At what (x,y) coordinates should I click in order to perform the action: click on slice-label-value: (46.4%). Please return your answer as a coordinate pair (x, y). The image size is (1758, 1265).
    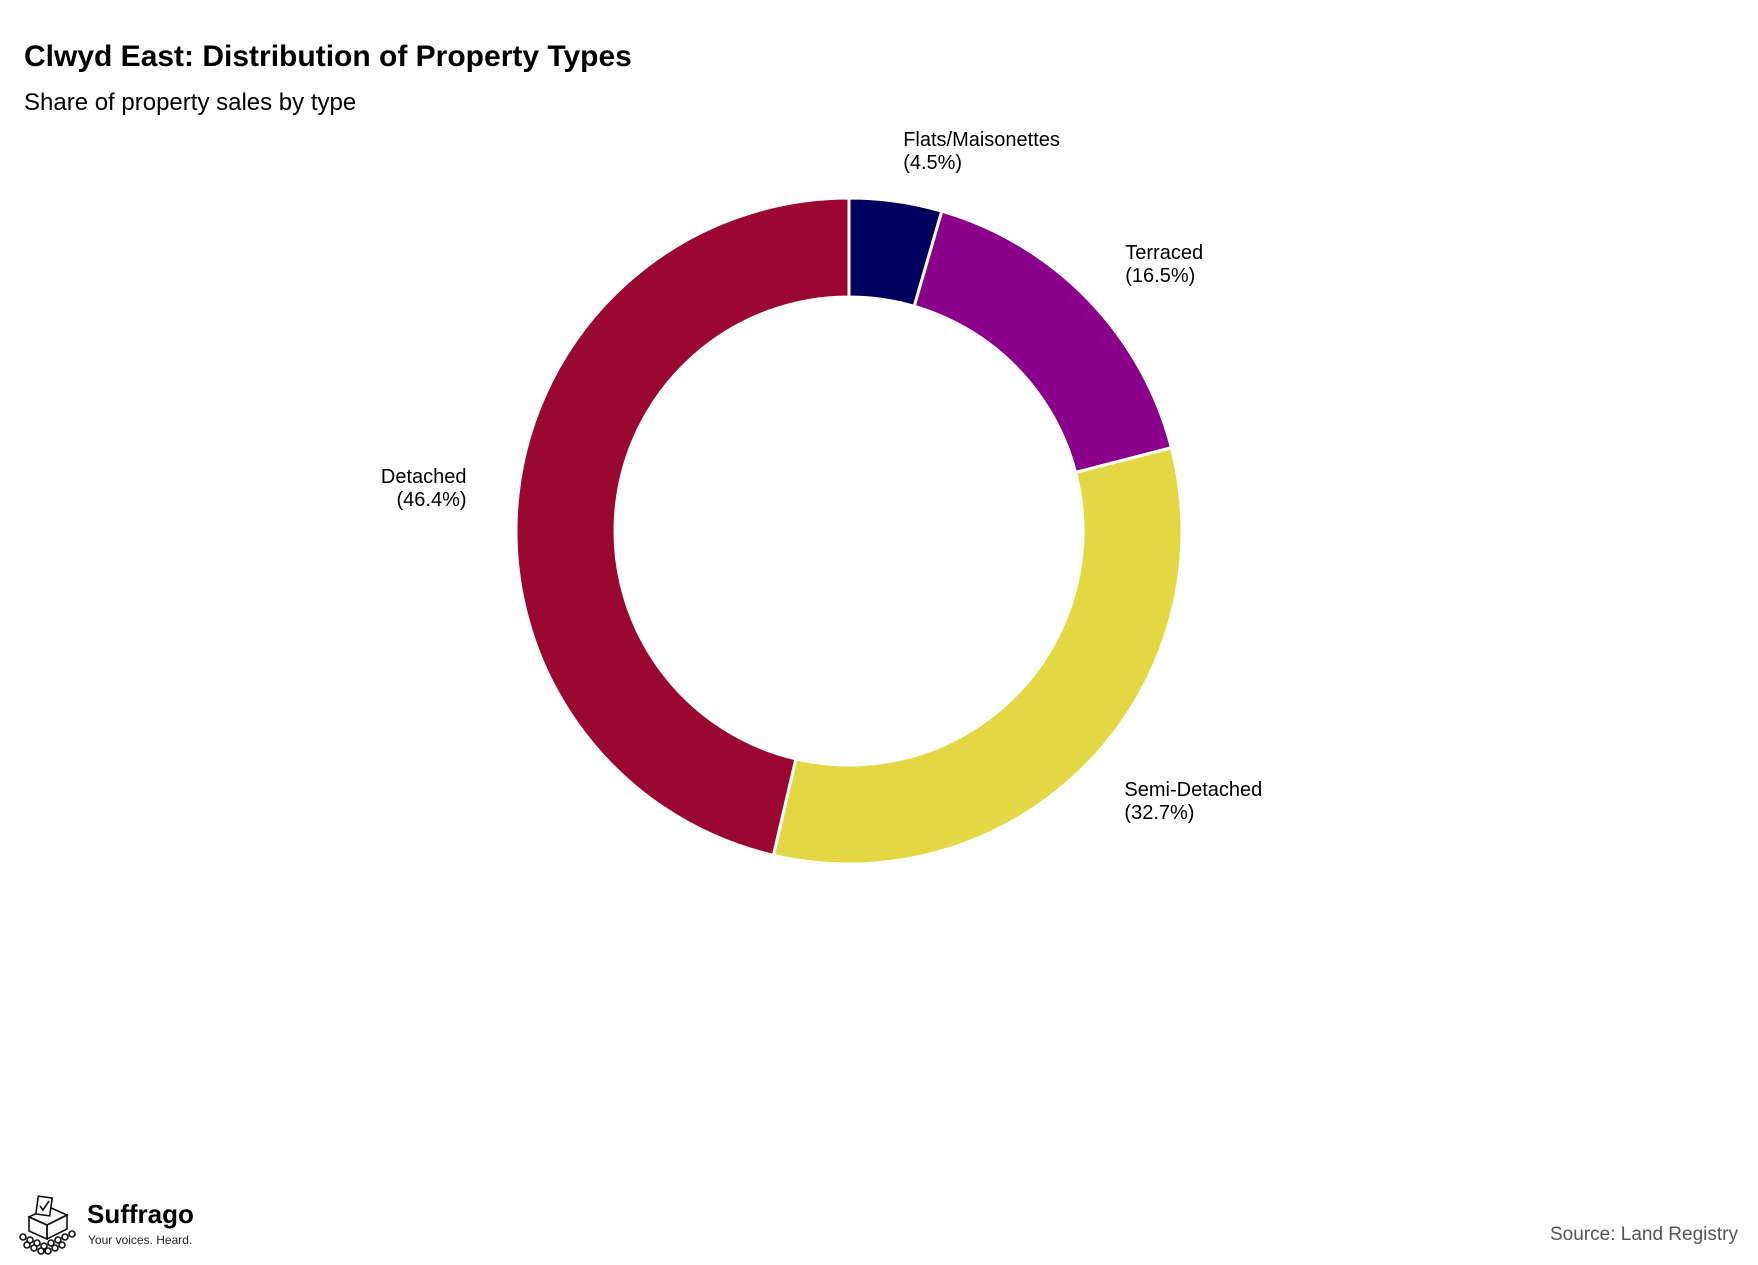
    Looking at the image, I should click on (431, 500).